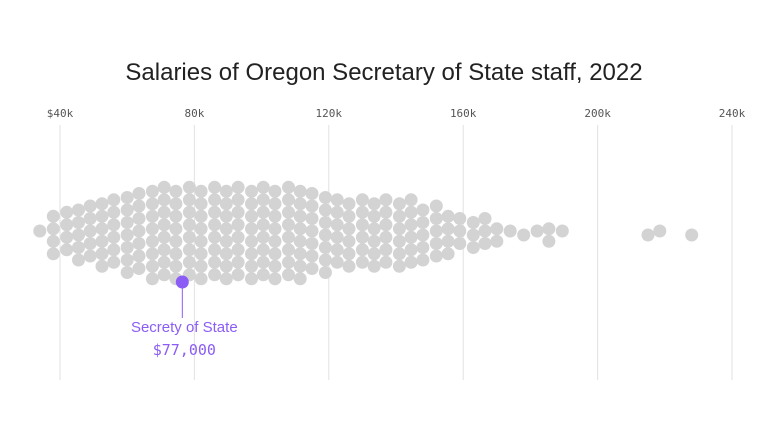 The height and width of the screenshot is (432, 768). What do you see at coordinates (194, 113) in the screenshot?
I see `x-tick-label: 80k` at bounding box center [194, 113].